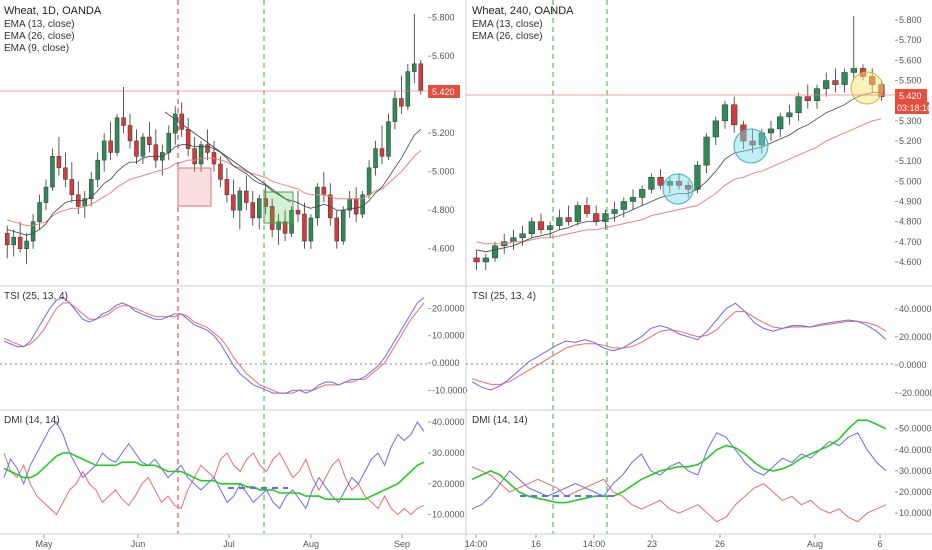 The width and height of the screenshot is (932, 550). What do you see at coordinates (229, 267) in the screenshot?
I see `left-drawings` at bounding box center [229, 267].